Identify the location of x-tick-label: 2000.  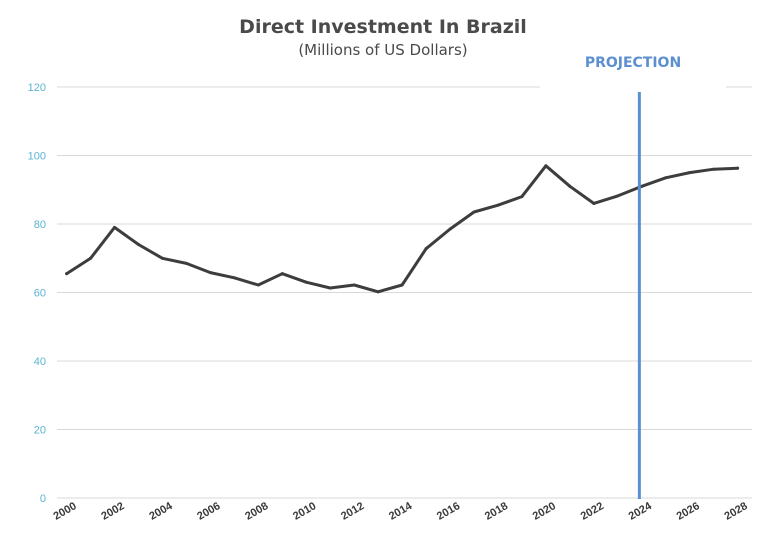
(64, 511).